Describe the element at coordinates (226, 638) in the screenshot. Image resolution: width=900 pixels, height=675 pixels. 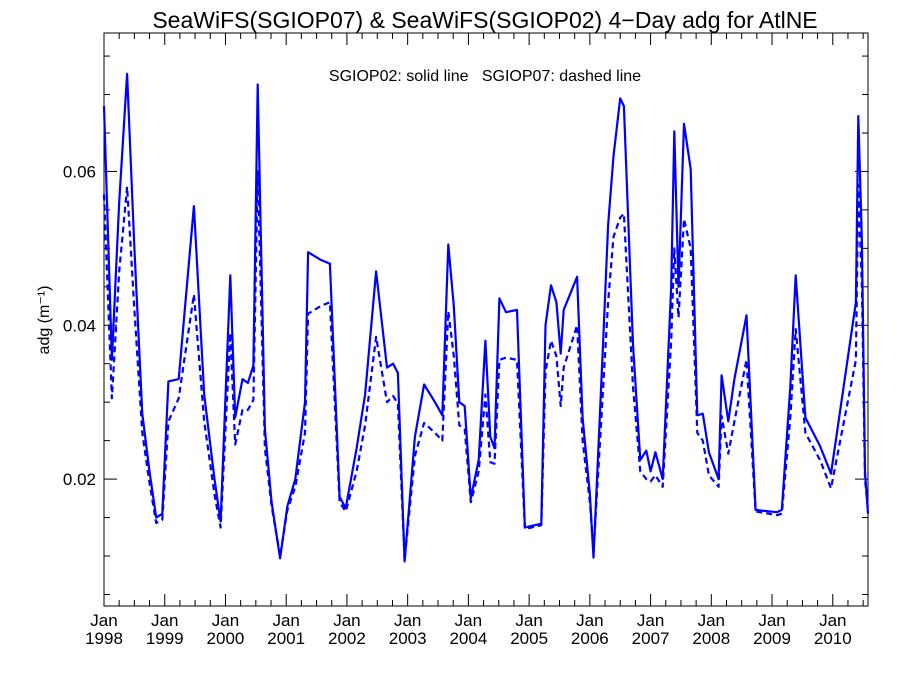
I see `x-tick-year-label: 2000` at that location.